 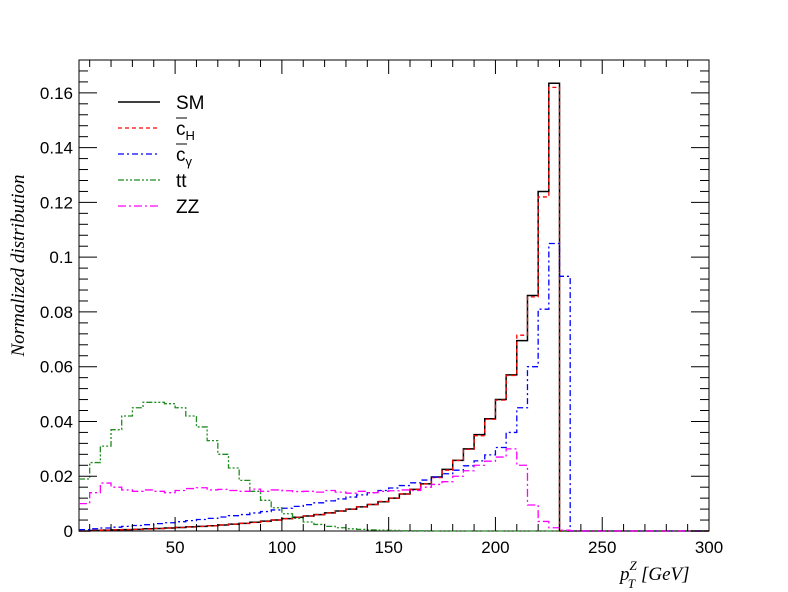 What do you see at coordinates (184, 157) in the screenshot?
I see `legend-label-2: cγ` at bounding box center [184, 157].